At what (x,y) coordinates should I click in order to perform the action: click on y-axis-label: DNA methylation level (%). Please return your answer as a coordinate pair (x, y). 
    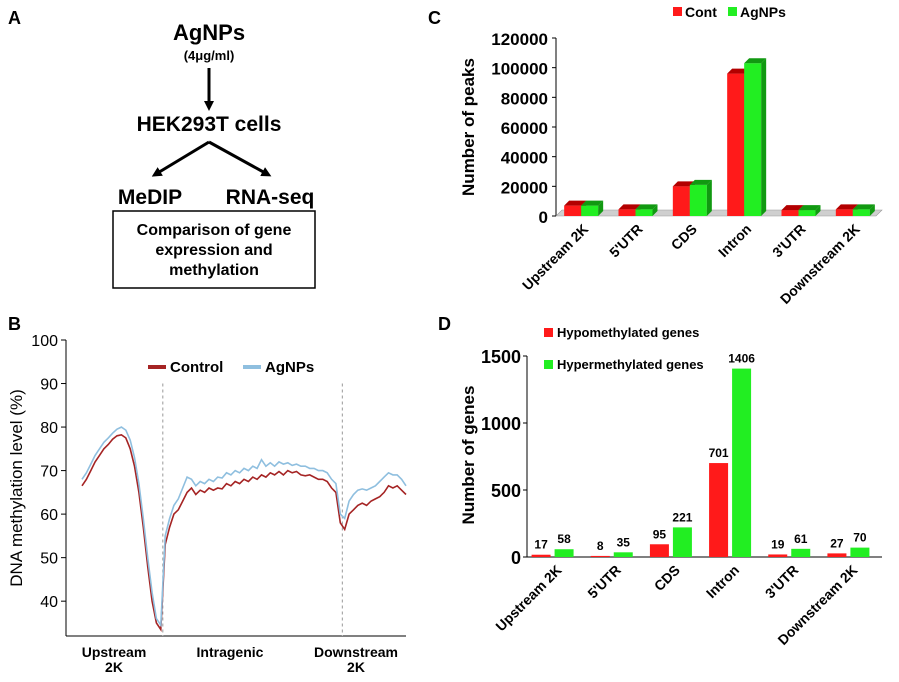
    Looking at the image, I should click on (16, 487).